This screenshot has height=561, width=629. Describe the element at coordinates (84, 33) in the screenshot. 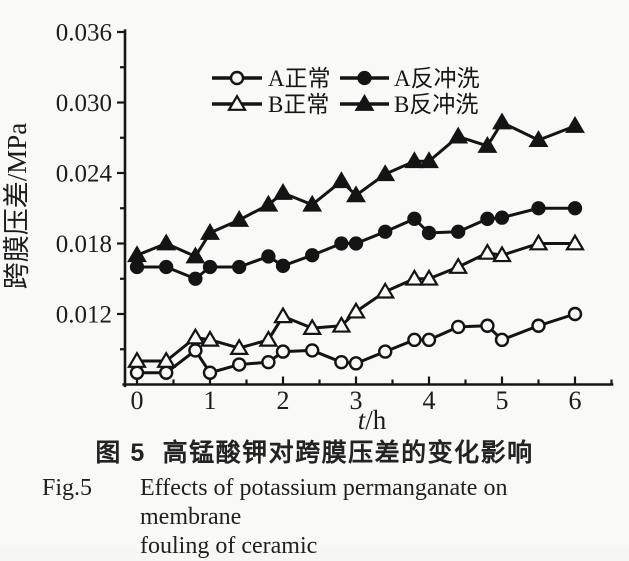

I see `y-tick-label: 0.036` at that location.